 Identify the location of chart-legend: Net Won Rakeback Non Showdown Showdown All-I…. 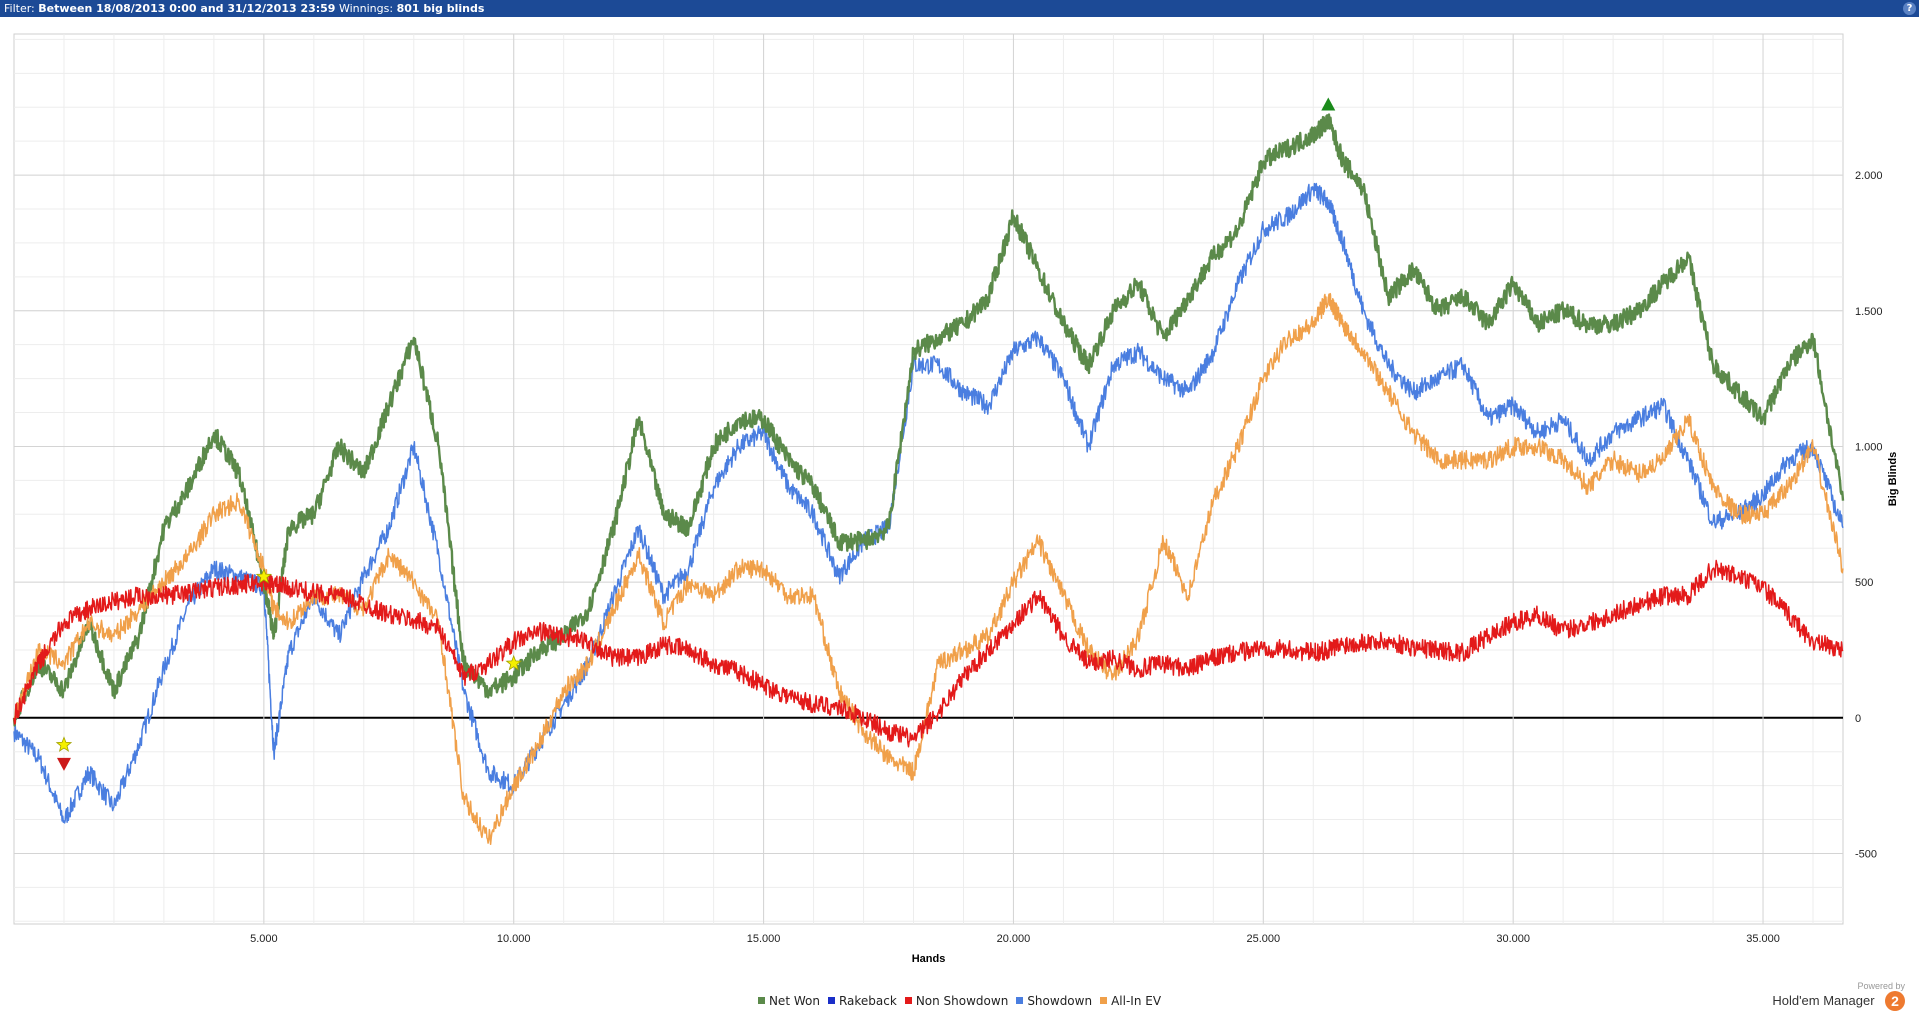
(959, 1001).